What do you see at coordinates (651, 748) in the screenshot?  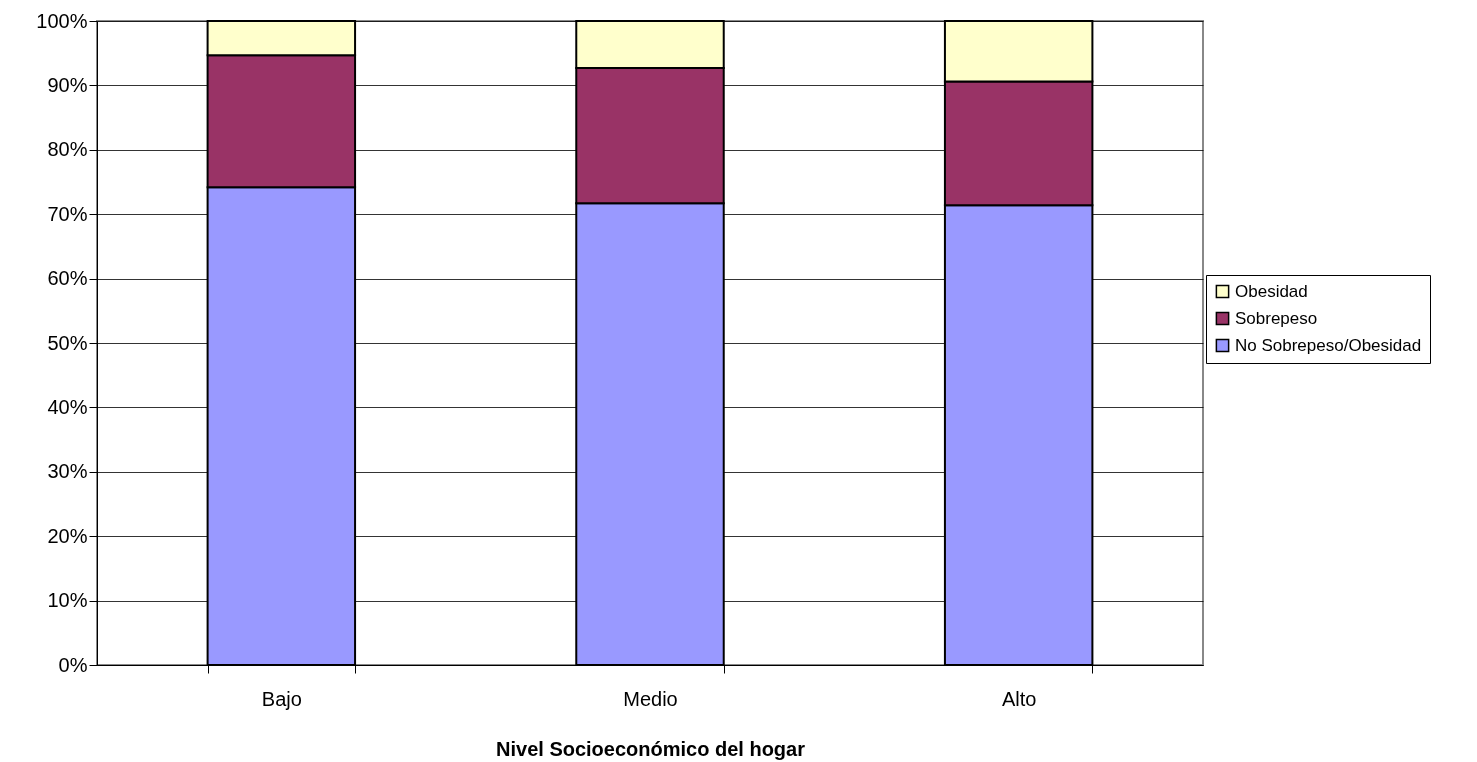 I see `x-axis-title: Nivel Socioeconómico del hogar` at bounding box center [651, 748].